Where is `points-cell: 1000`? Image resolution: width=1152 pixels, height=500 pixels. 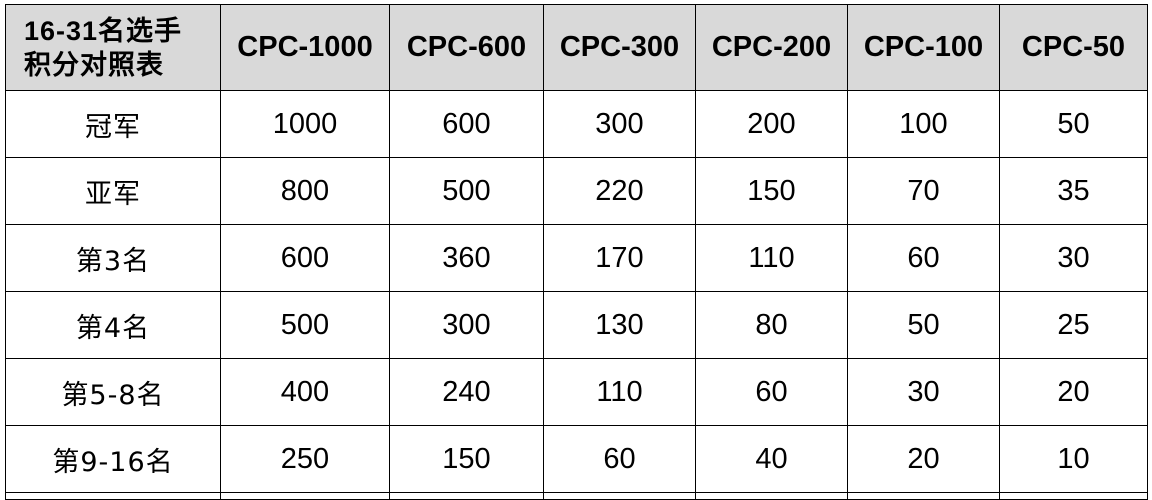 points-cell: 1000 is located at coordinates (305, 124).